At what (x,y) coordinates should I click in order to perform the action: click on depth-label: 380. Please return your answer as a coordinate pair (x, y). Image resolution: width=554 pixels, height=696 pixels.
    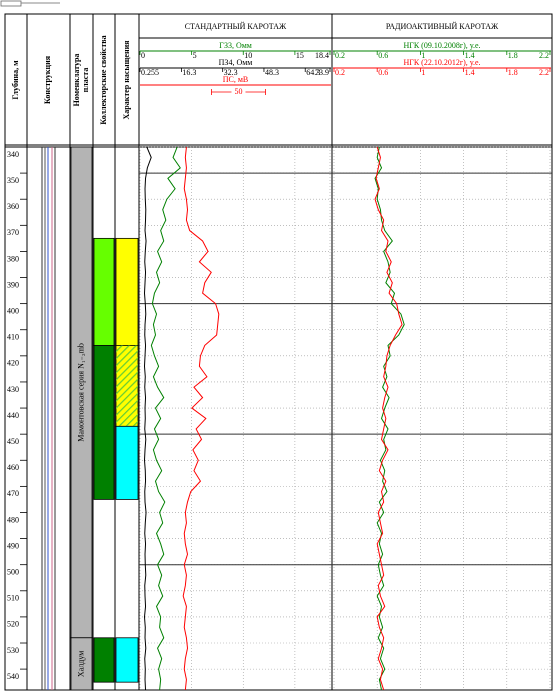
    Looking at the image, I should click on (13, 258).